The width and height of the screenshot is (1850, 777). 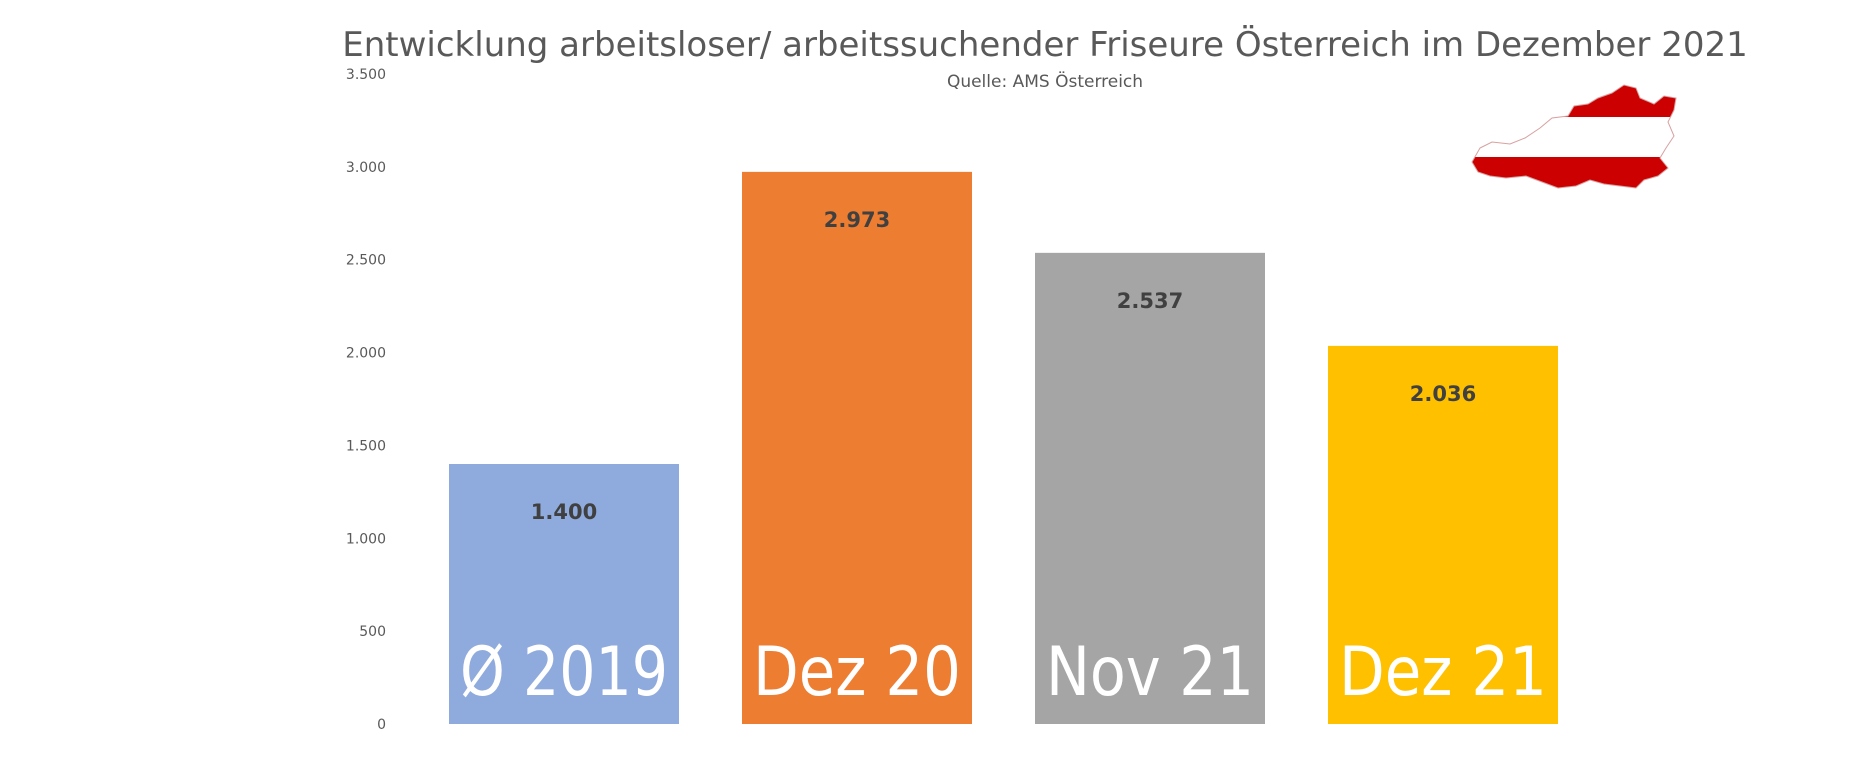 What do you see at coordinates (1150, 301) in the screenshot?
I see `data-label: 2.537` at bounding box center [1150, 301].